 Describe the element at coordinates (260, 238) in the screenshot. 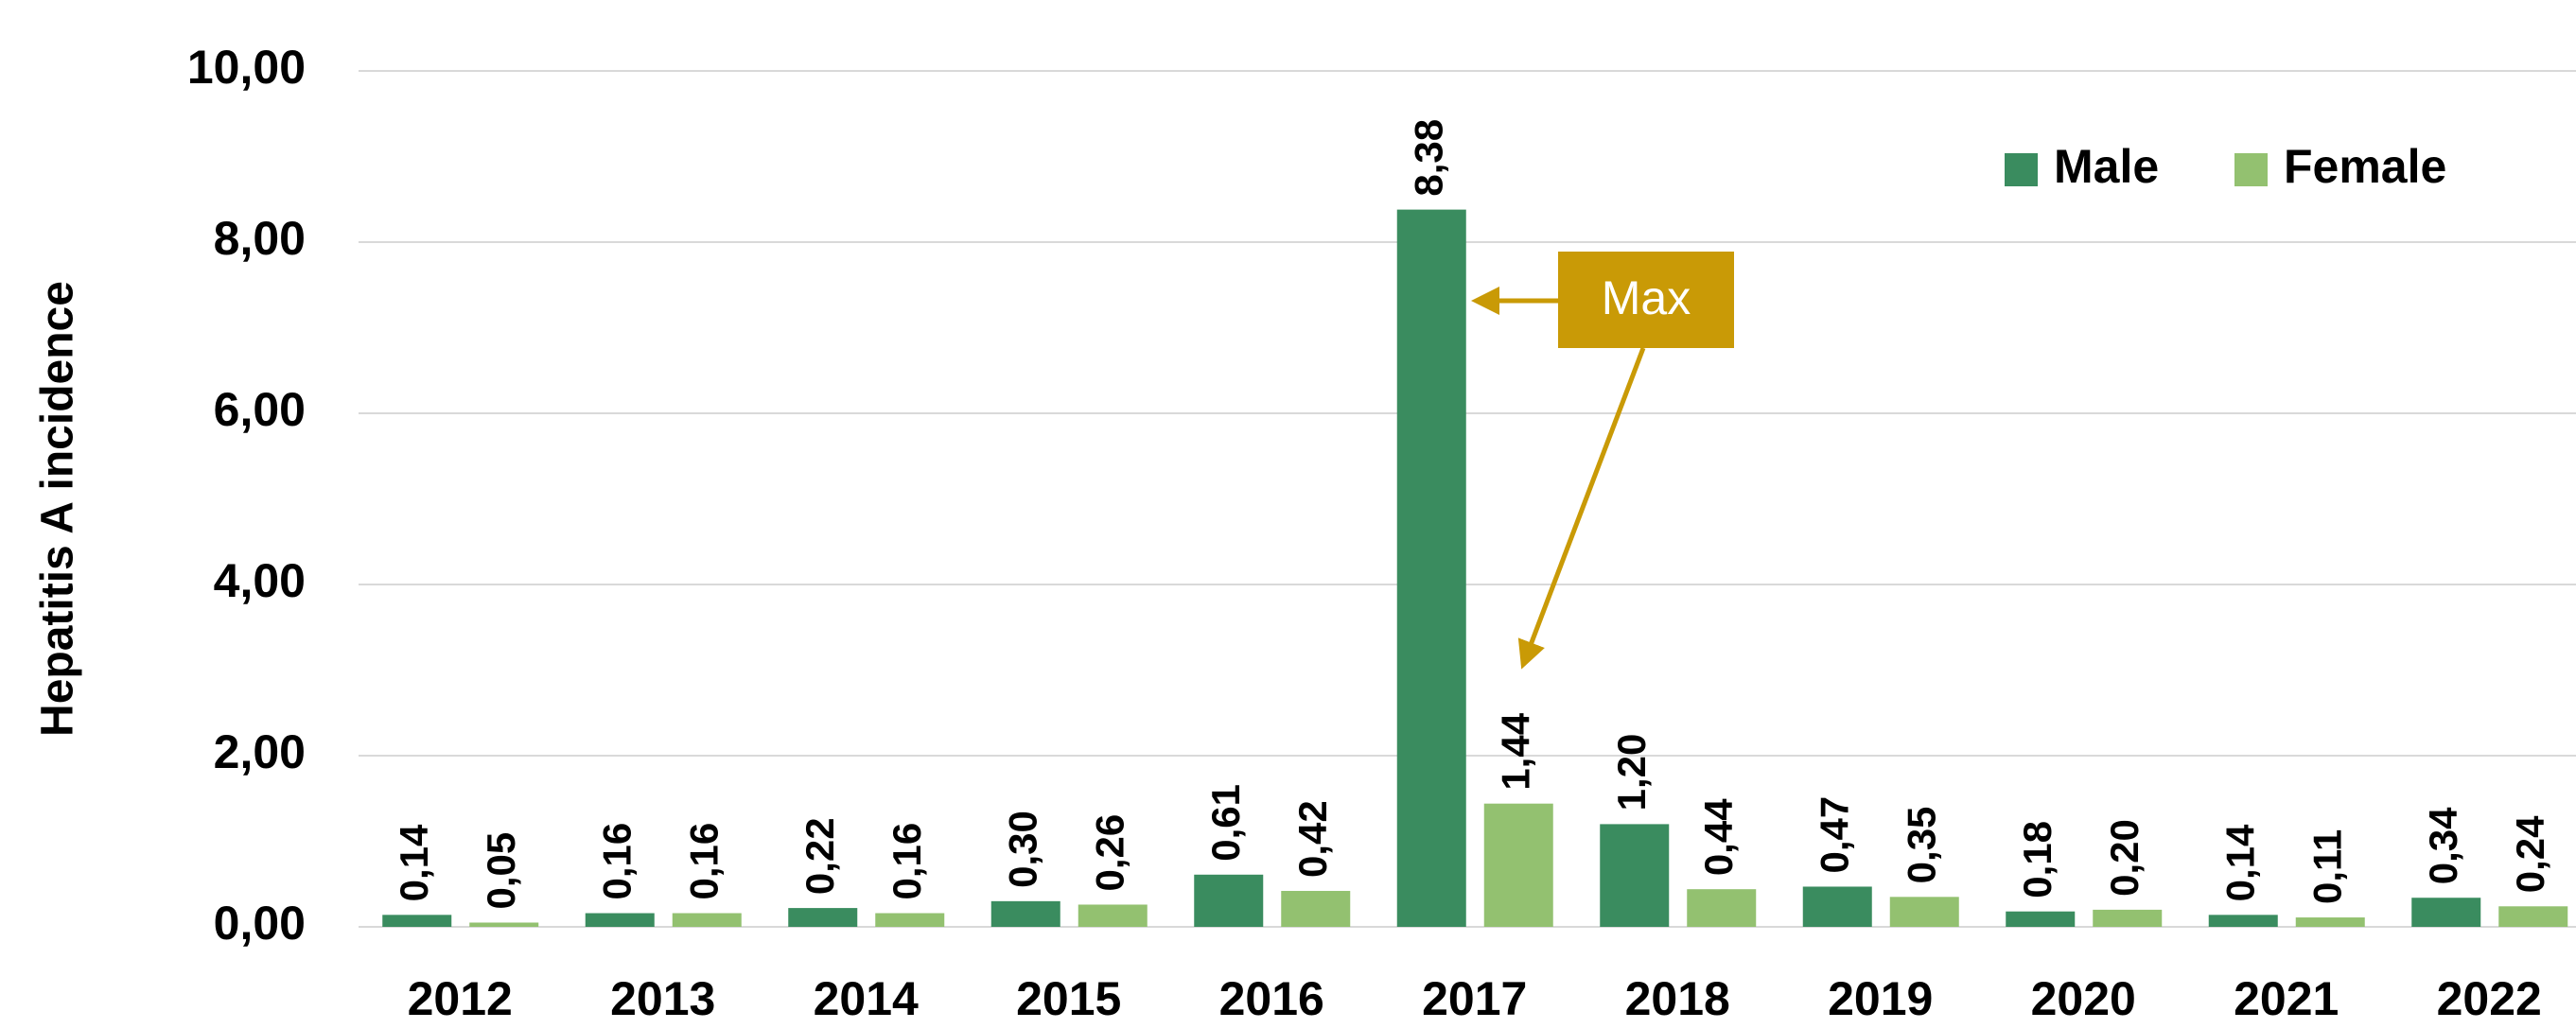

I see `y-tick-label: 8,00` at that location.